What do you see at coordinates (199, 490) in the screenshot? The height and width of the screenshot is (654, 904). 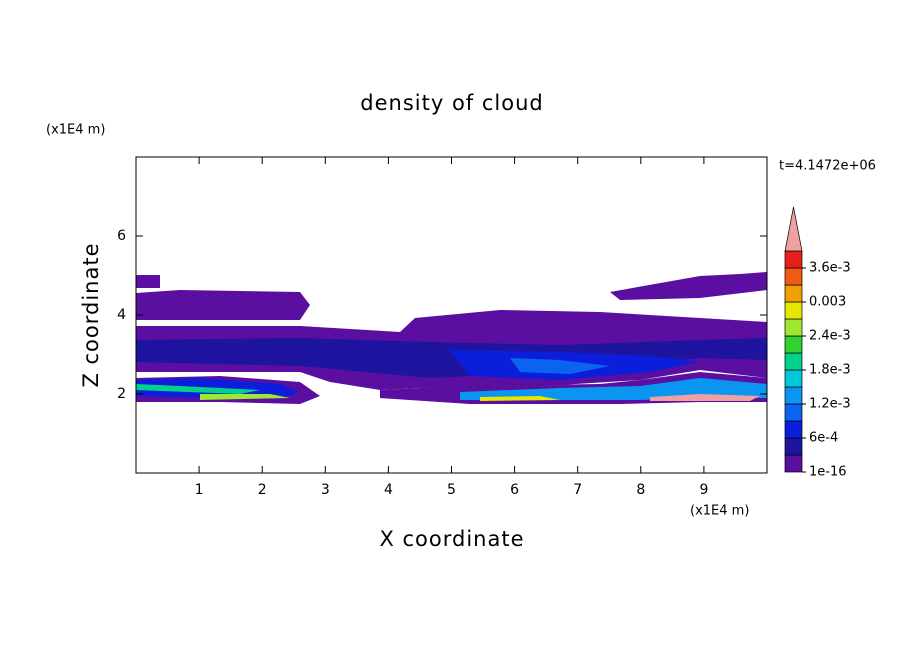 I see `x-tick-label: 1` at bounding box center [199, 490].